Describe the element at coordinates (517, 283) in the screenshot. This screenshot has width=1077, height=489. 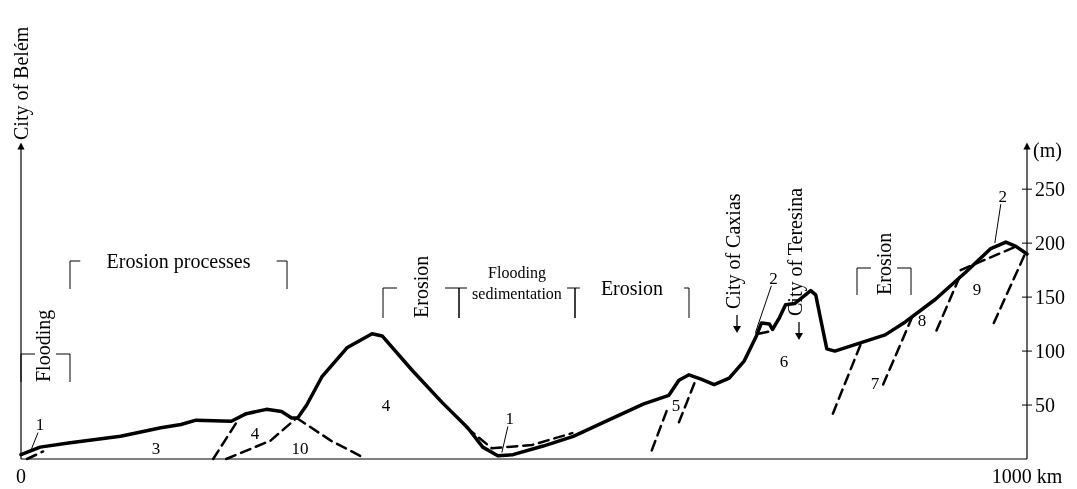
I see `annotation: Flooding sedimentation` at that location.